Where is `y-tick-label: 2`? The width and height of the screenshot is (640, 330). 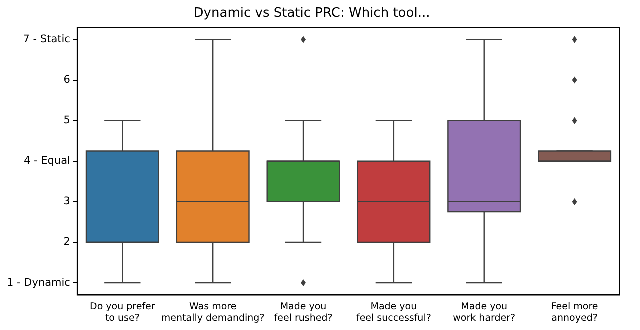 y-tick-label: 2 is located at coordinates (67, 242).